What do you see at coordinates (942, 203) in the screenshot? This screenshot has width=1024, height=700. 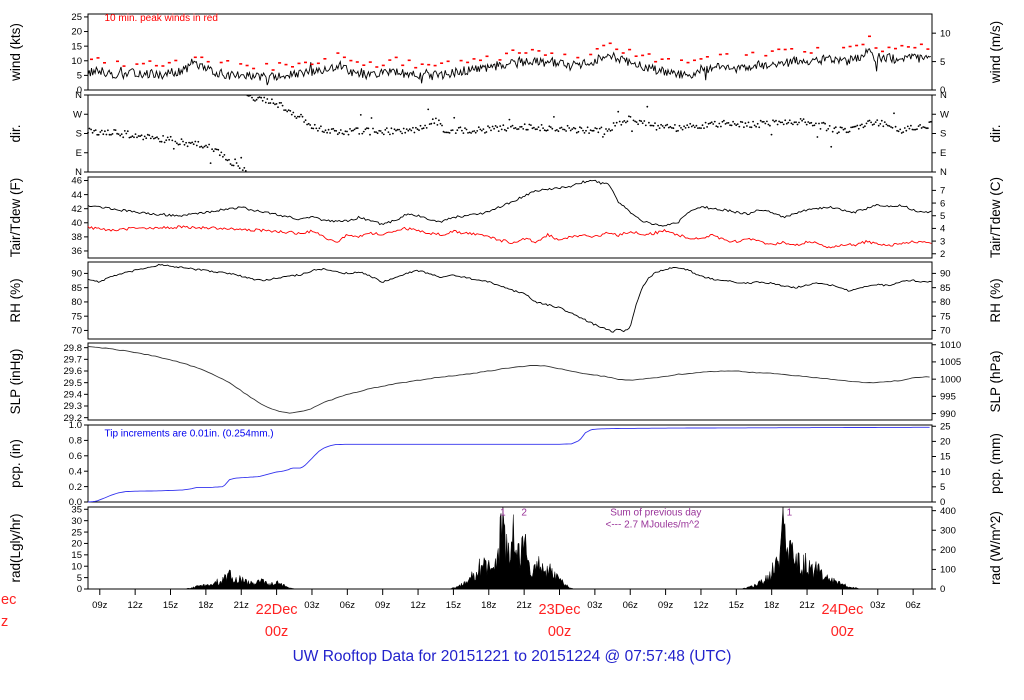 I see `ytick-right-temp: 6` at bounding box center [942, 203].